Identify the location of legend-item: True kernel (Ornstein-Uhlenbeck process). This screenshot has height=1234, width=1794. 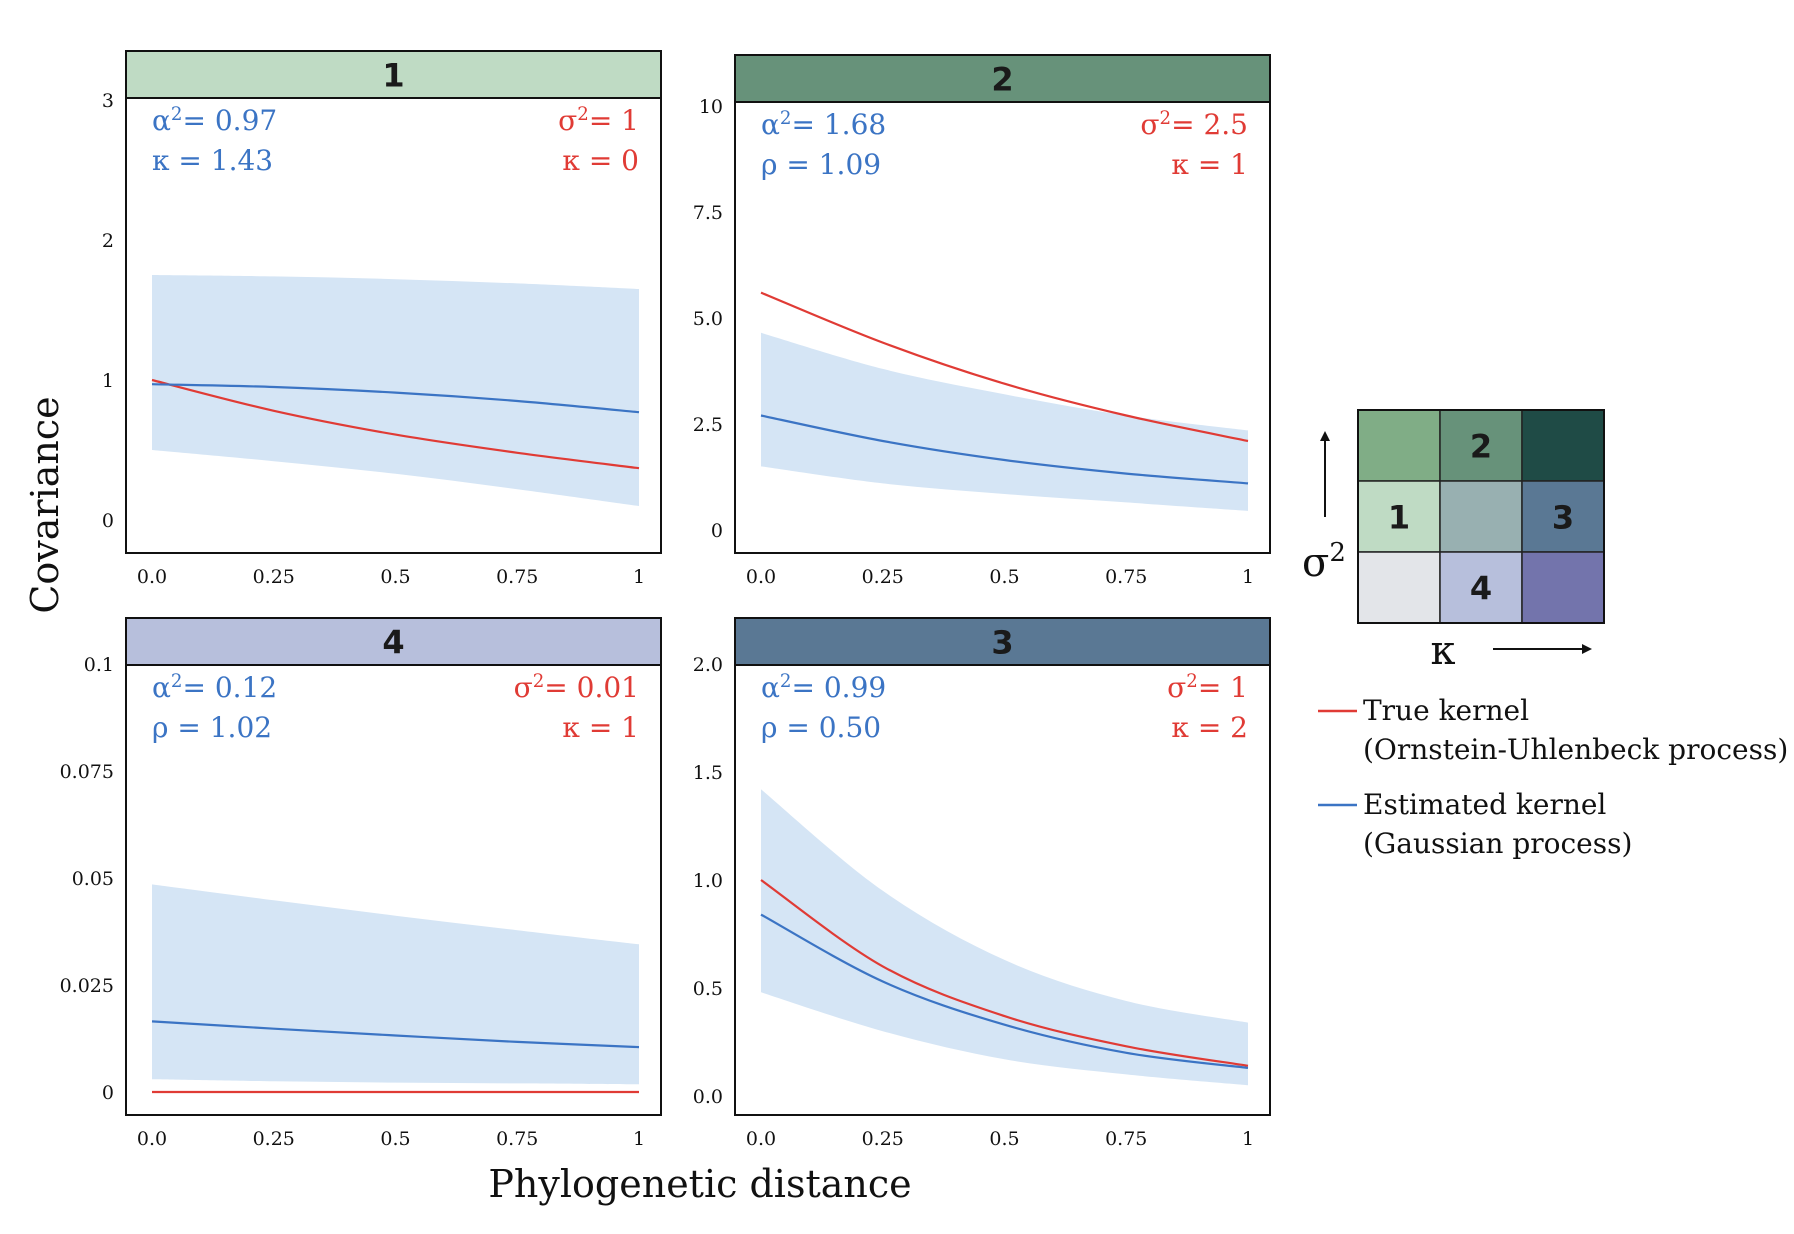
(1553, 730).